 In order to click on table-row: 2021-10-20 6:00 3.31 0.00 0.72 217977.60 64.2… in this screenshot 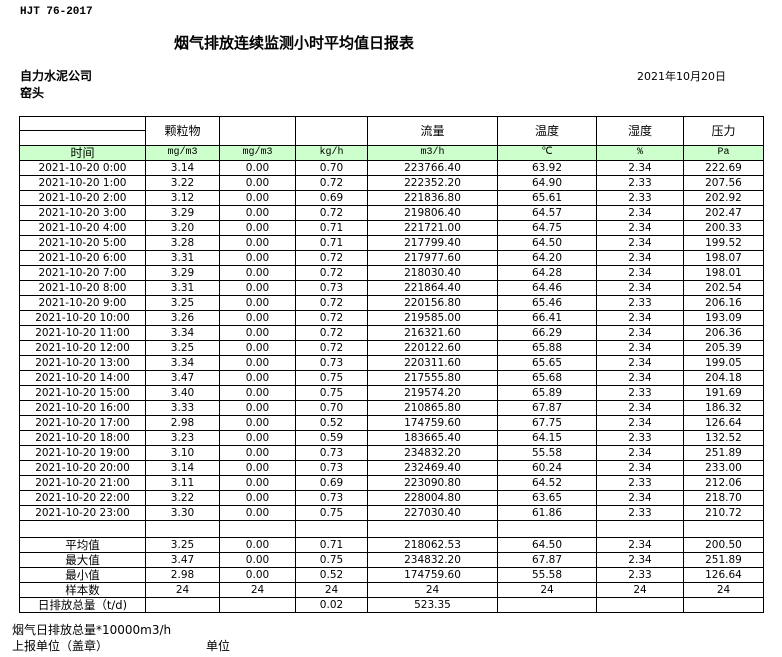, I will do `click(391, 258)`.